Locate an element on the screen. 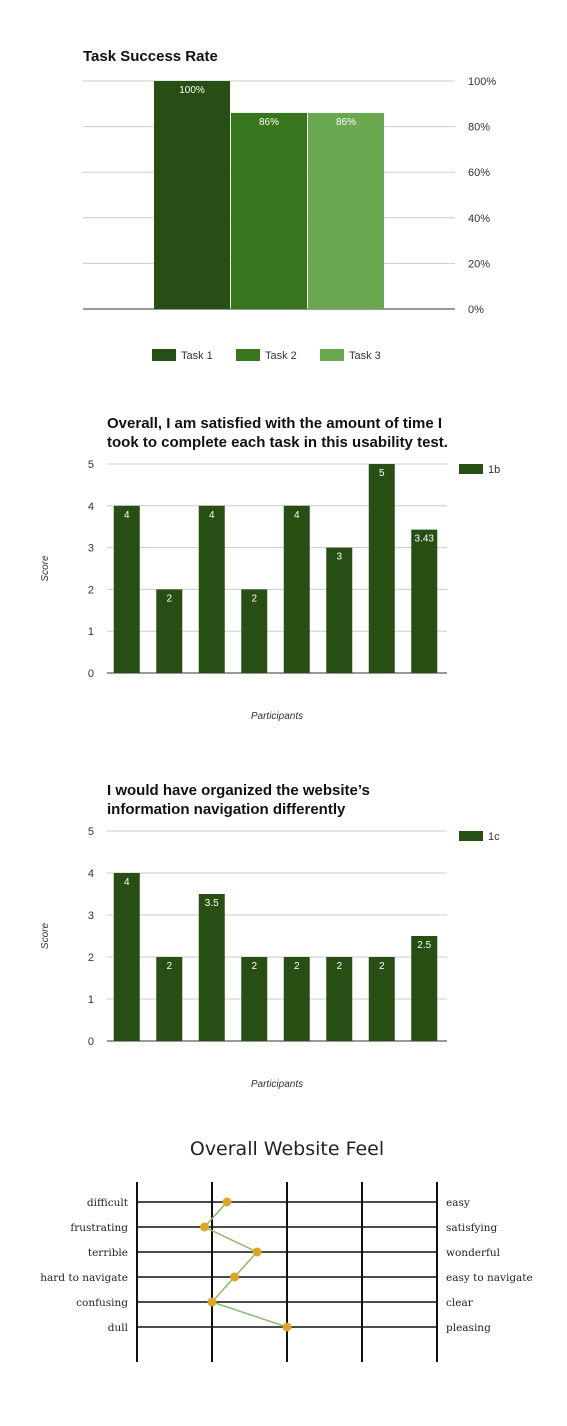 This screenshot has height=1426, width=567. data-label: 3 is located at coordinates (339, 557).